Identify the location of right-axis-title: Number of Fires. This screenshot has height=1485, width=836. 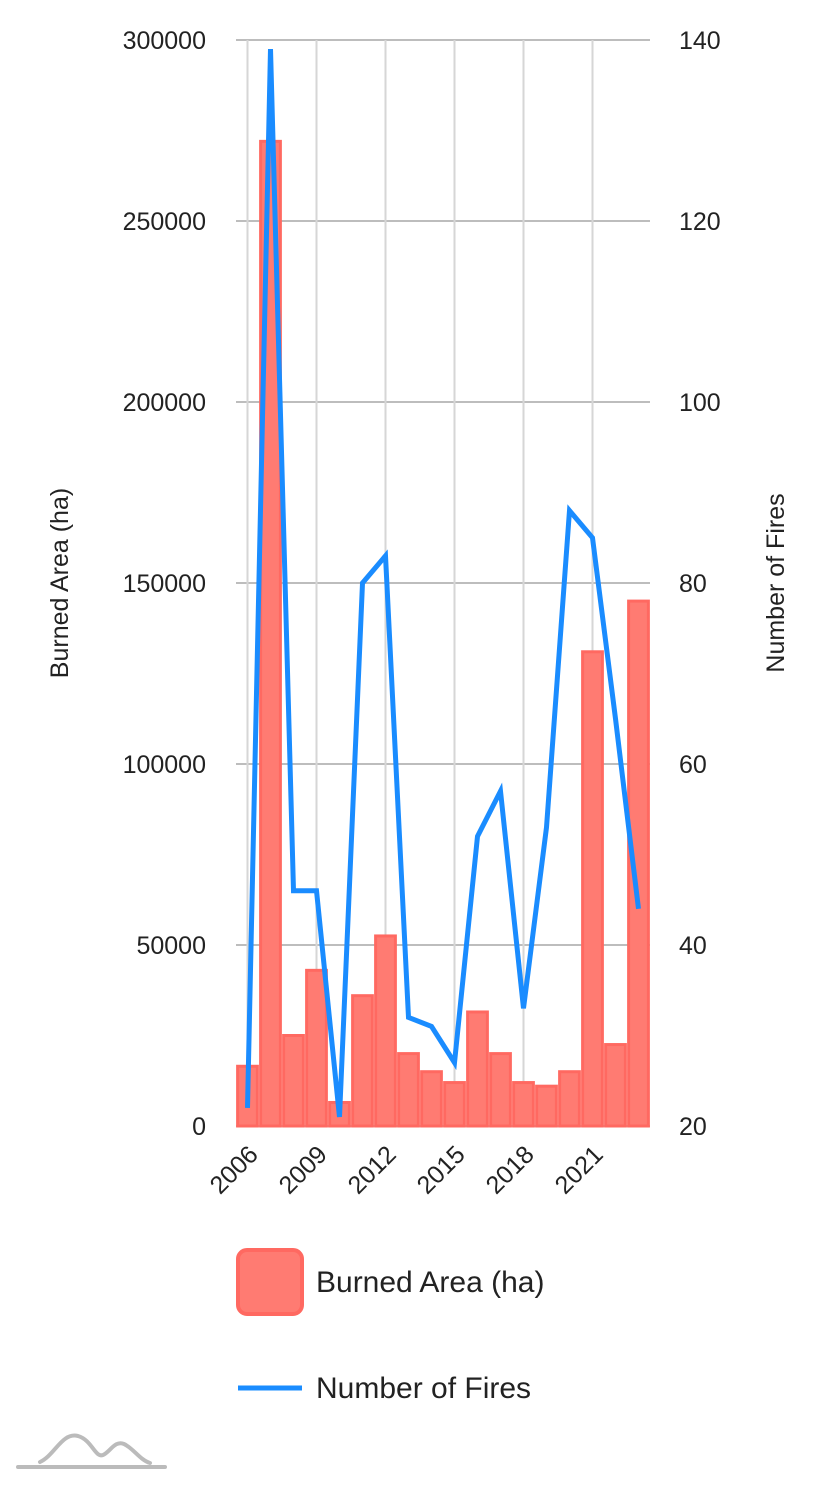
(776, 582).